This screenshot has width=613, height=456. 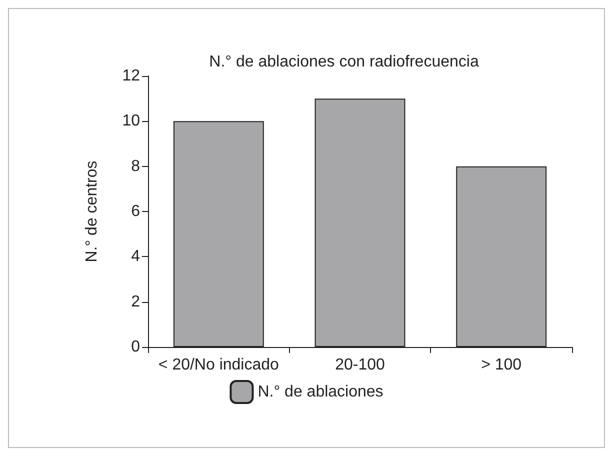 I want to click on y-tick-label: 10, so click(x=131, y=121).